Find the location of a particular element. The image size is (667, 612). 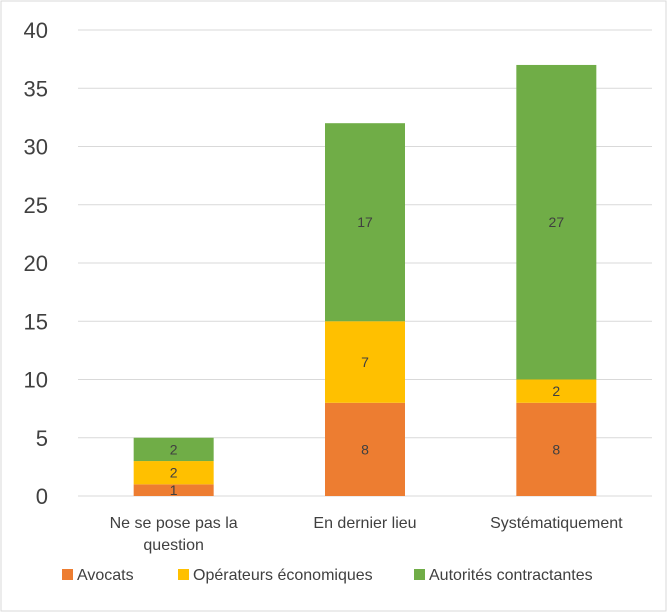

y-tick-label: 15 is located at coordinates (36, 321).